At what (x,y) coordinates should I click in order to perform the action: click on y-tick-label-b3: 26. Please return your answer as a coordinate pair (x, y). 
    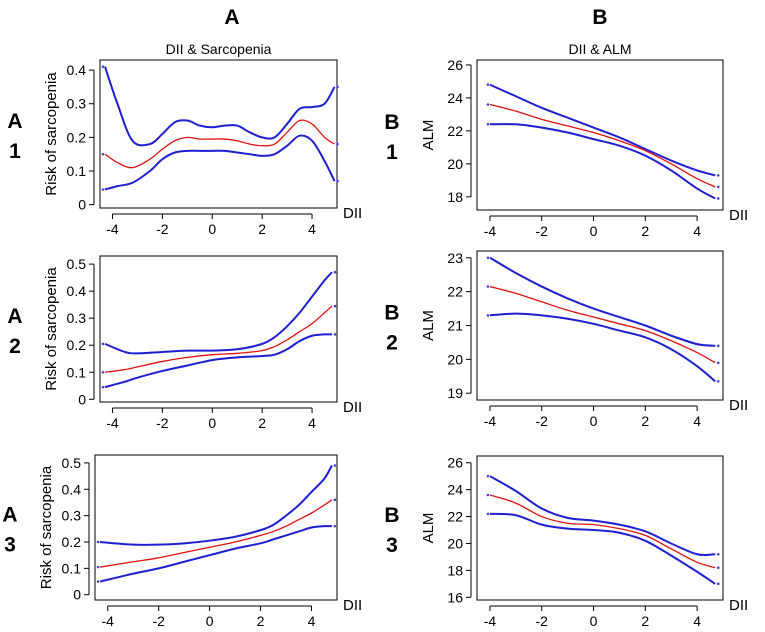
    Looking at the image, I should click on (455, 463).